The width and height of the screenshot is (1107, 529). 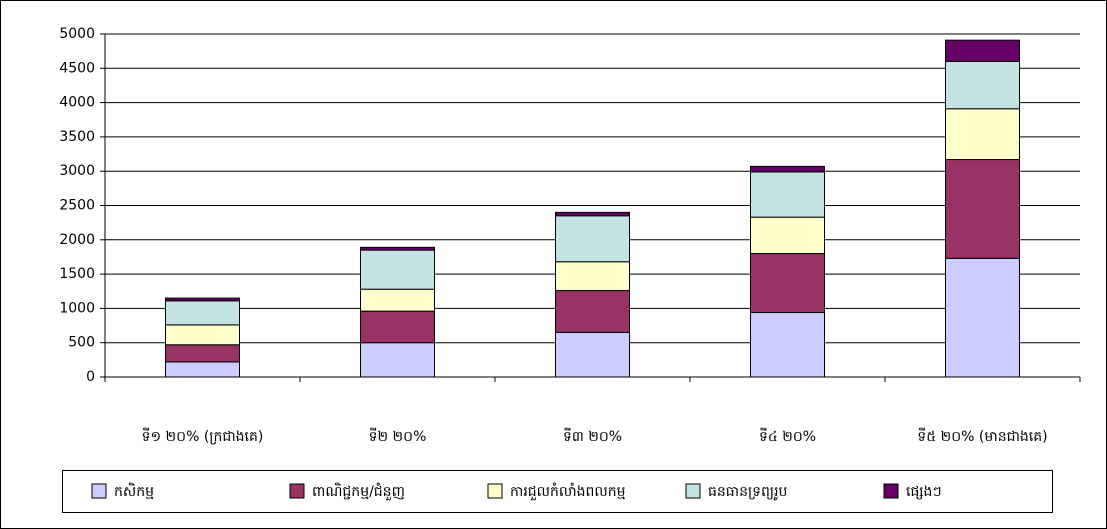 What do you see at coordinates (77, 34) in the screenshot?
I see `y-tick-label: 5000` at bounding box center [77, 34].